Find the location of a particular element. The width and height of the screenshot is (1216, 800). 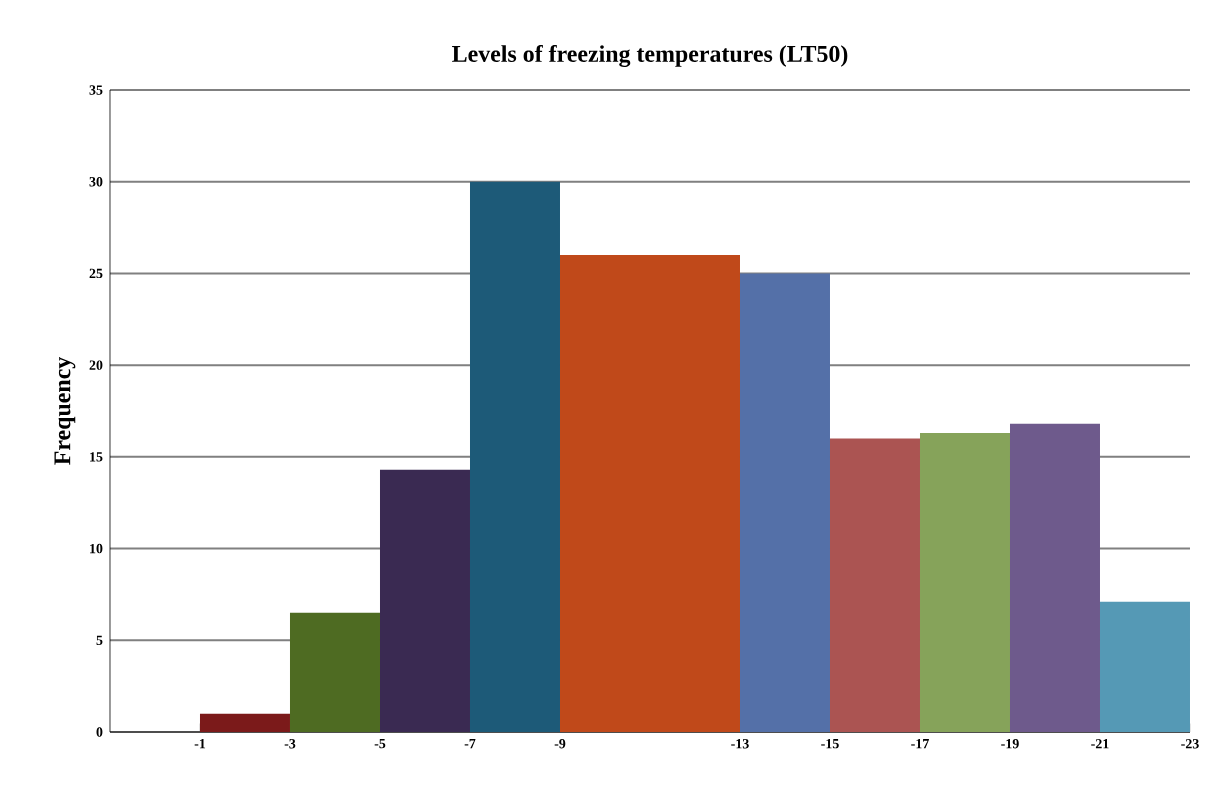

chart-title: Levels of freezing temperatures (LT50) is located at coordinates (650, 55).